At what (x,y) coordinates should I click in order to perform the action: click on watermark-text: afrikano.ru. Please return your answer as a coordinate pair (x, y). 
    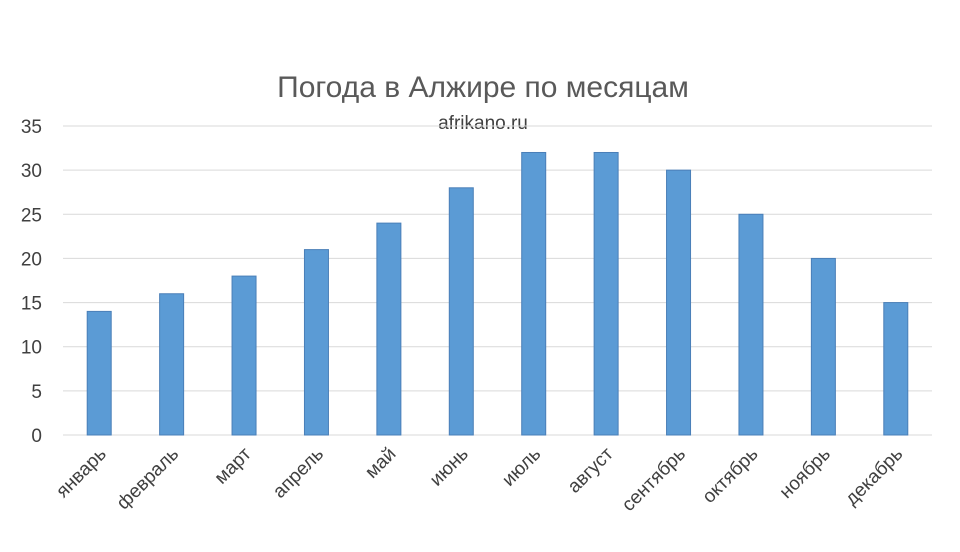
    Looking at the image, I should click on (483, 123).